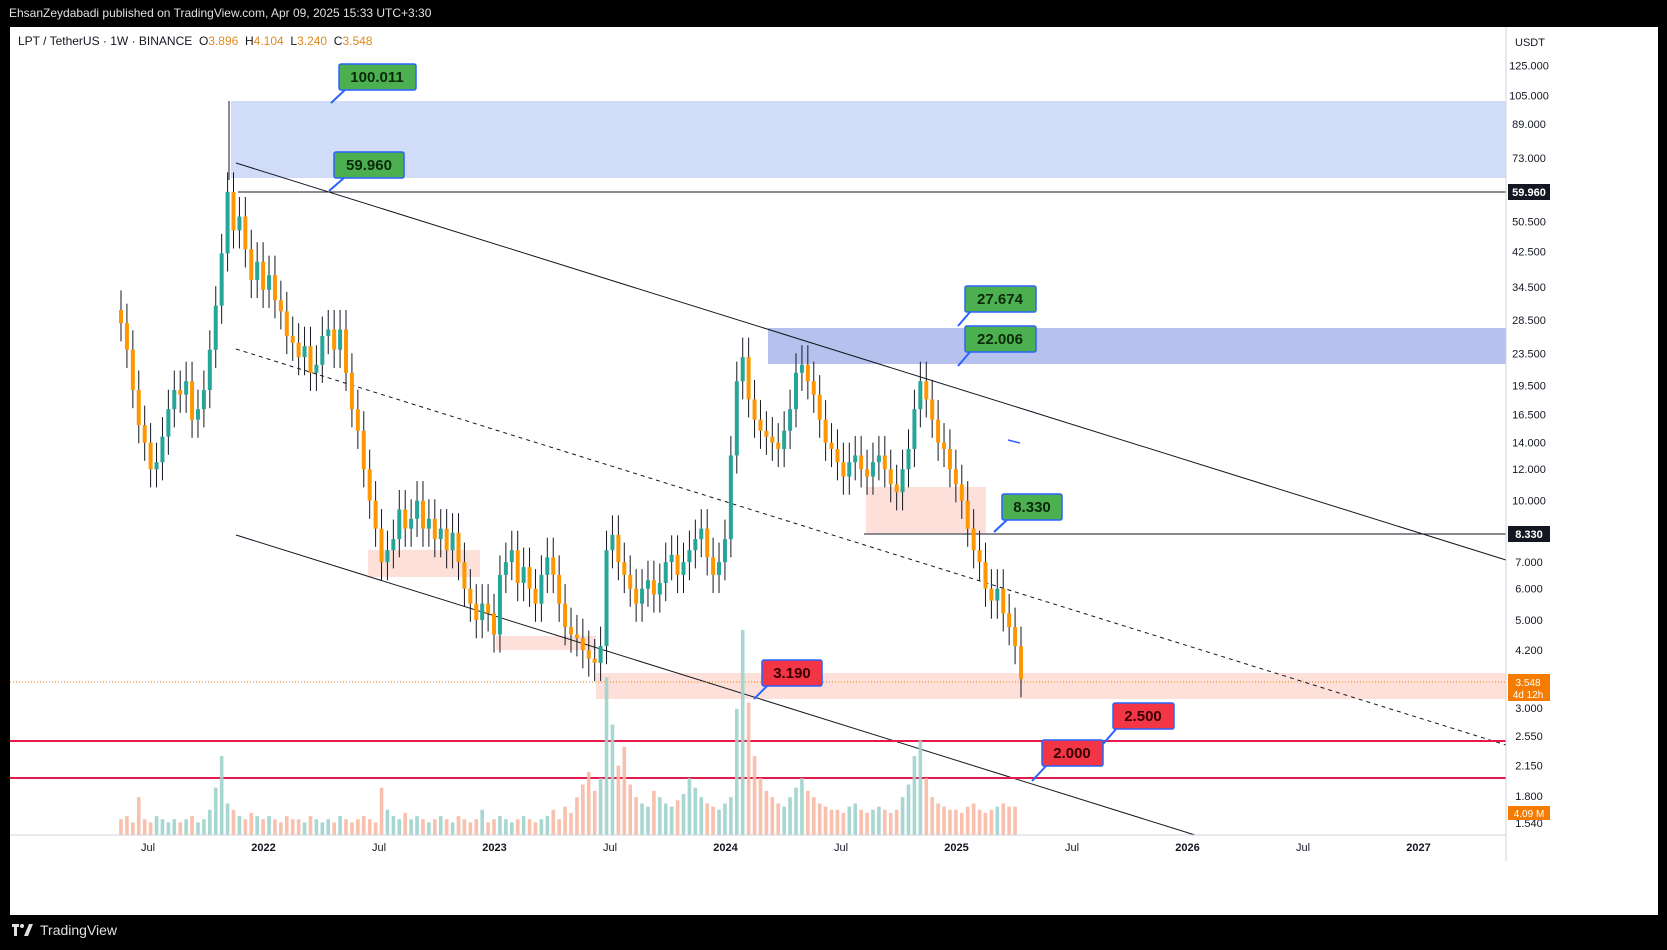 Image resolution: width=1667 pixels, height=950 pixels. What do you see at coordinates (64, 930) in the screenshot?
I see `tradingview-logo: TradingView` at bounding box center [64, 930].